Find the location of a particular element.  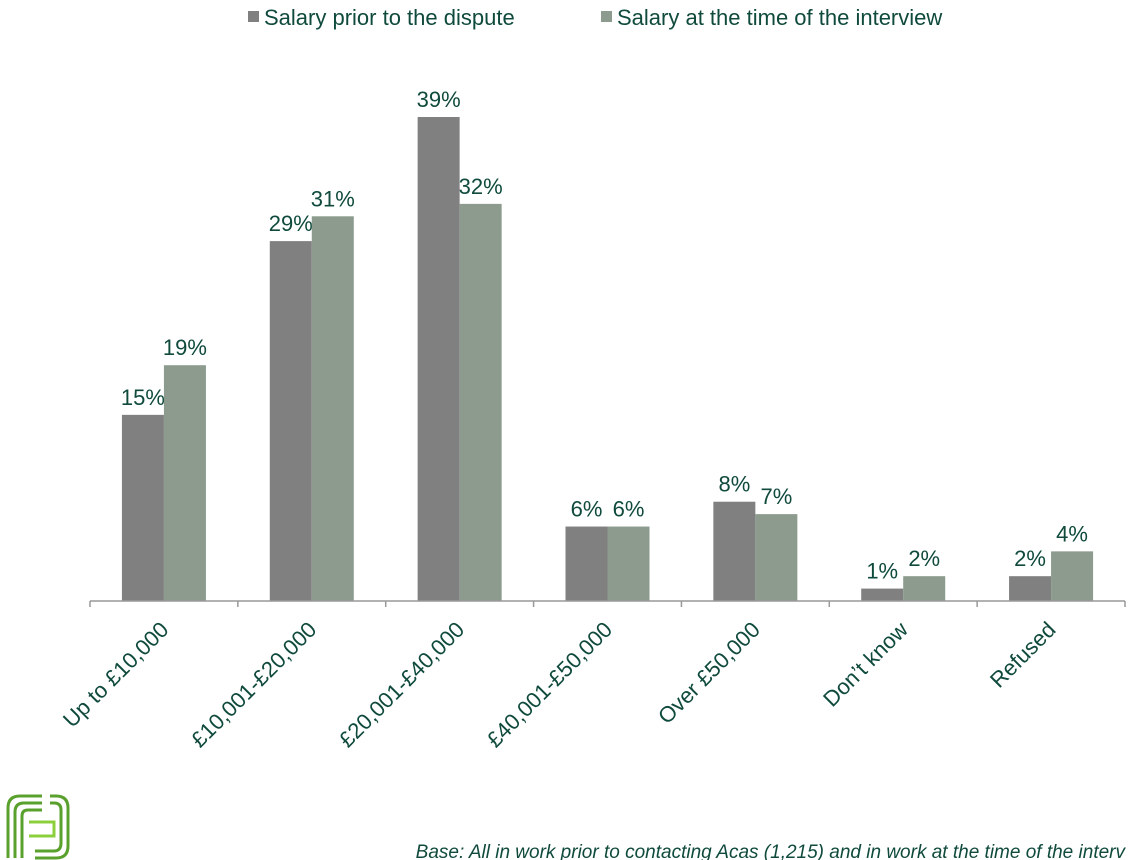

data-label: 19% is located at coordinates (185, 347).